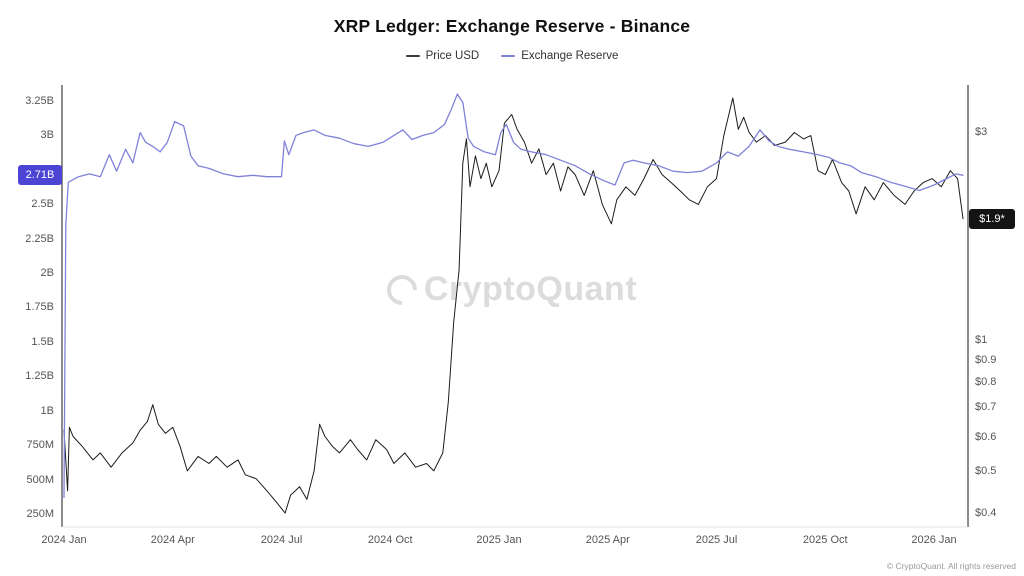  Describe the element at coordinates (951, 566) in the screenshot. I see `copyright-footer: © CryptoQuant. All rights reserved` at that location.